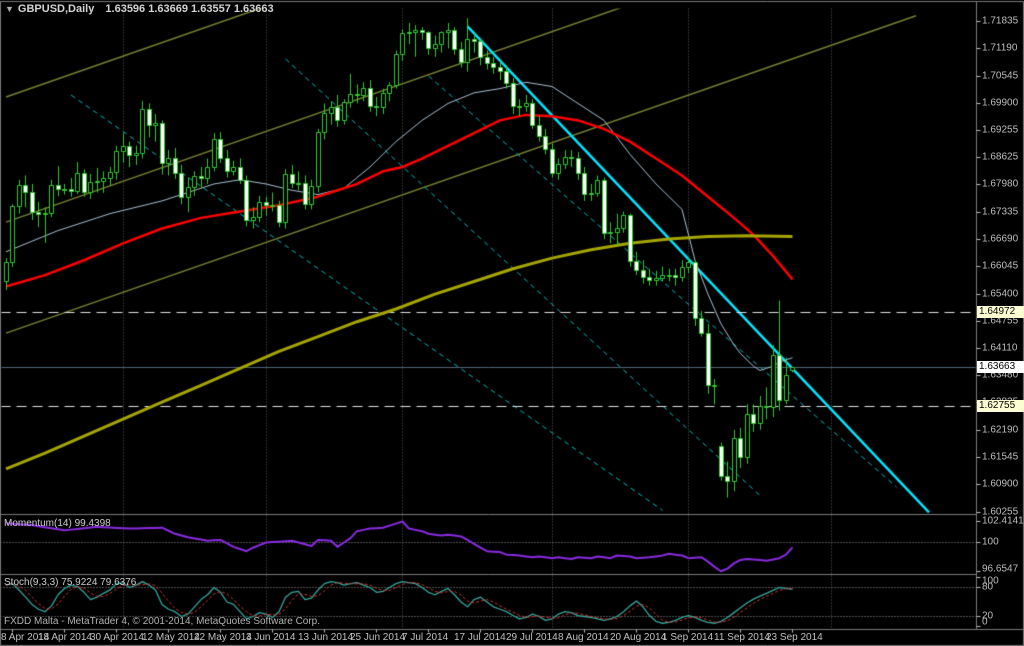  What do you see at coordinates (1000, 321) in the screenshot?
I see `y-axis-tick: 1.64755` at bounding box center [1000, 321].